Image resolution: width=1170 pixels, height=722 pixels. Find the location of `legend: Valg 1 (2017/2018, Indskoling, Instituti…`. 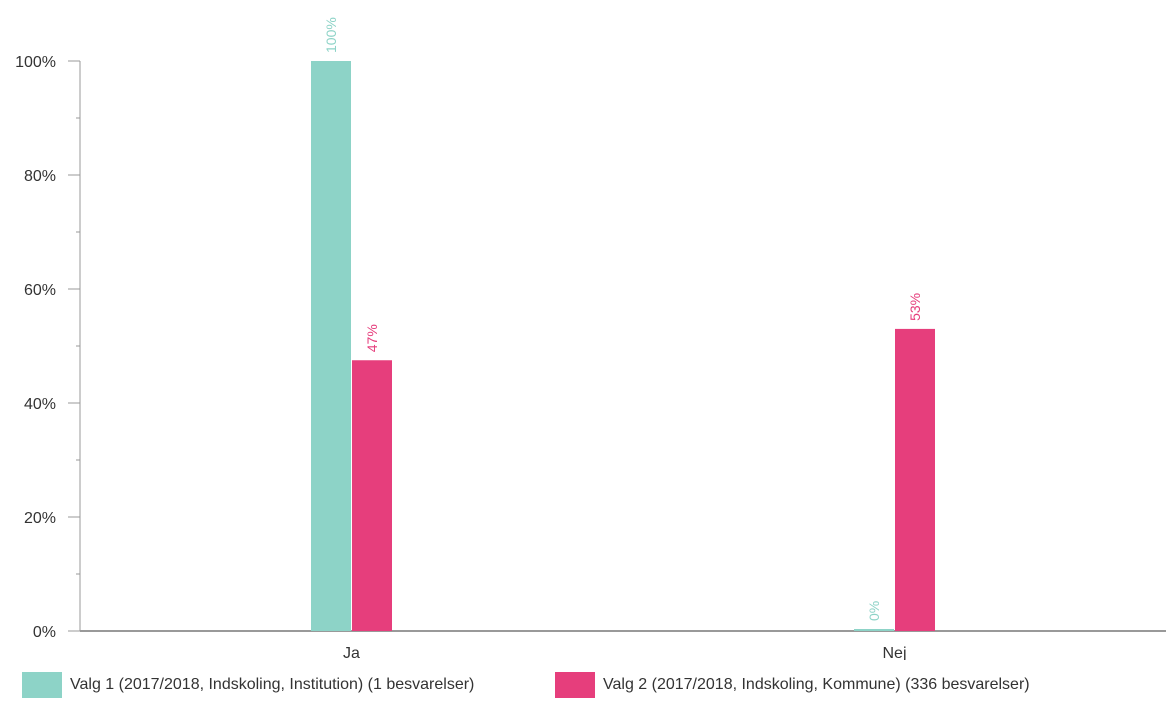

legend: Valg 1 (2017/2018, Indskoling, Instituti… is located at coordinates (585, 690).